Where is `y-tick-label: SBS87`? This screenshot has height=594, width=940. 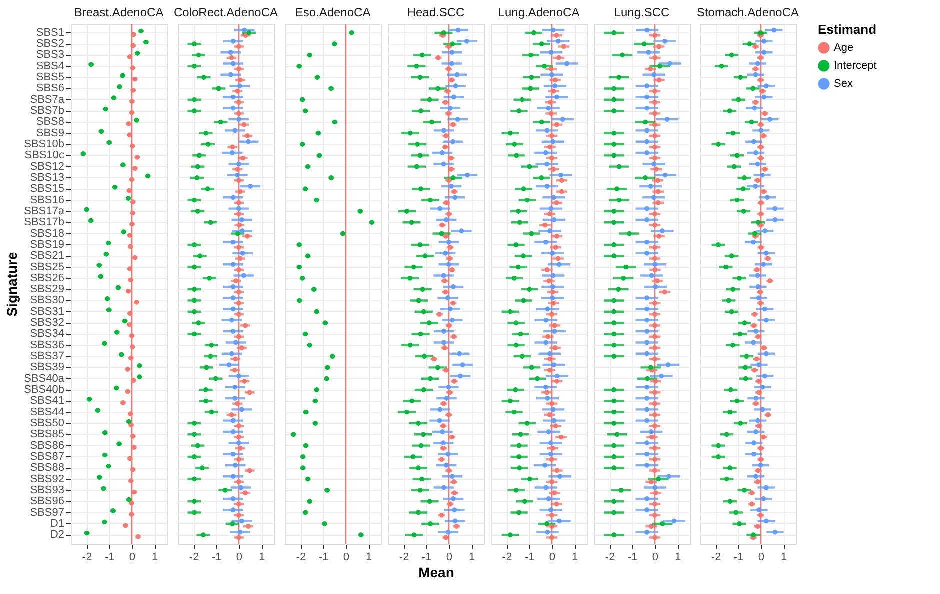
y-tick-label: SBS87 is located at coordinates (47, 456).